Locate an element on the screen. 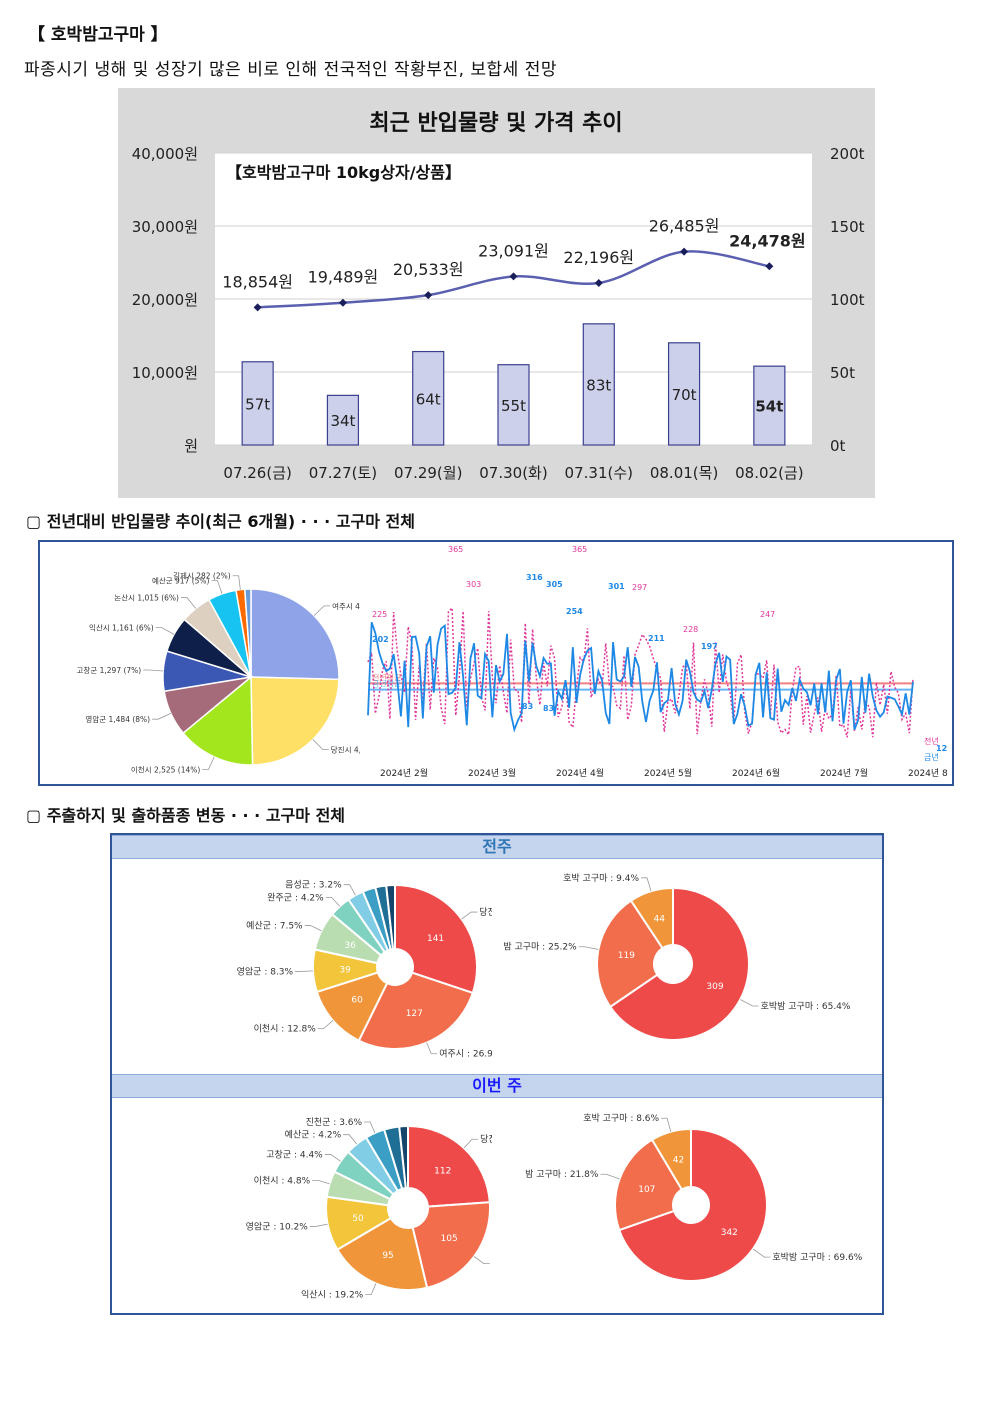  prev-year-annotation: 297 is located at coordinates (639, 587).